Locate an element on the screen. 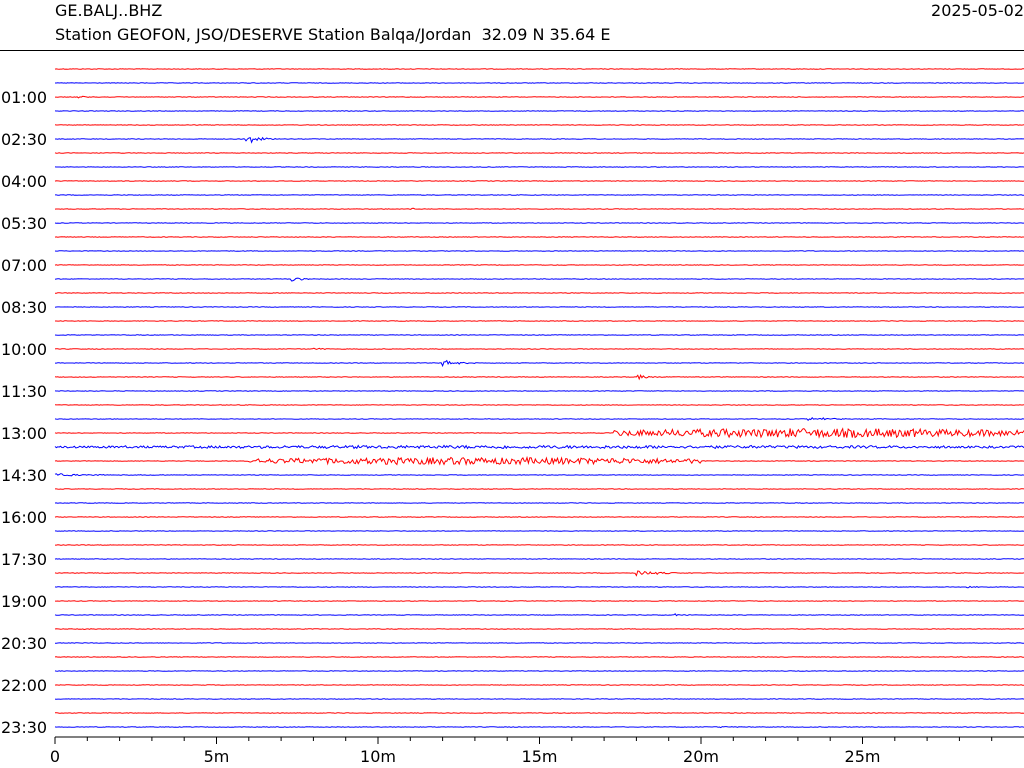 This screenshot has height=768, width=1024. y-tick-label: 02:30 is located at coordinates (24, 139).